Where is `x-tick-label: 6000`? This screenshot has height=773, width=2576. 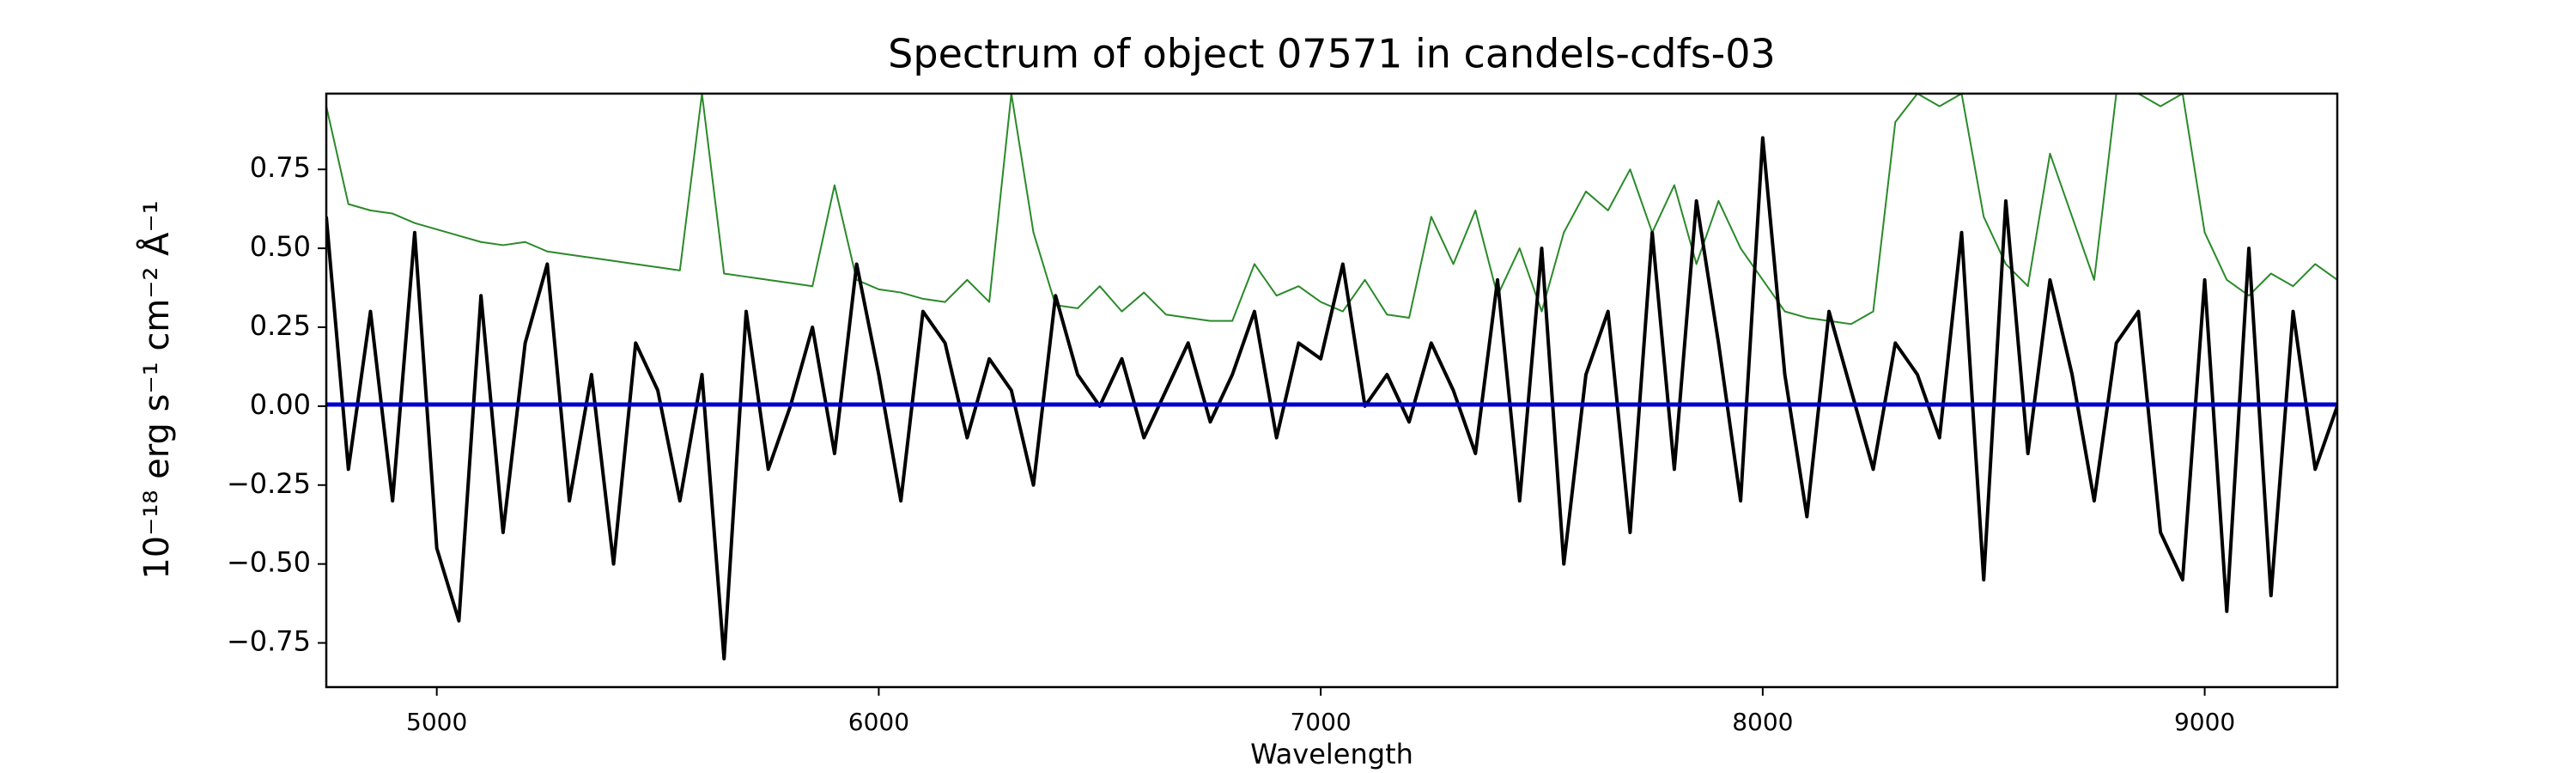
x-tick-label: 6000 is located at coordinates (878, 722).